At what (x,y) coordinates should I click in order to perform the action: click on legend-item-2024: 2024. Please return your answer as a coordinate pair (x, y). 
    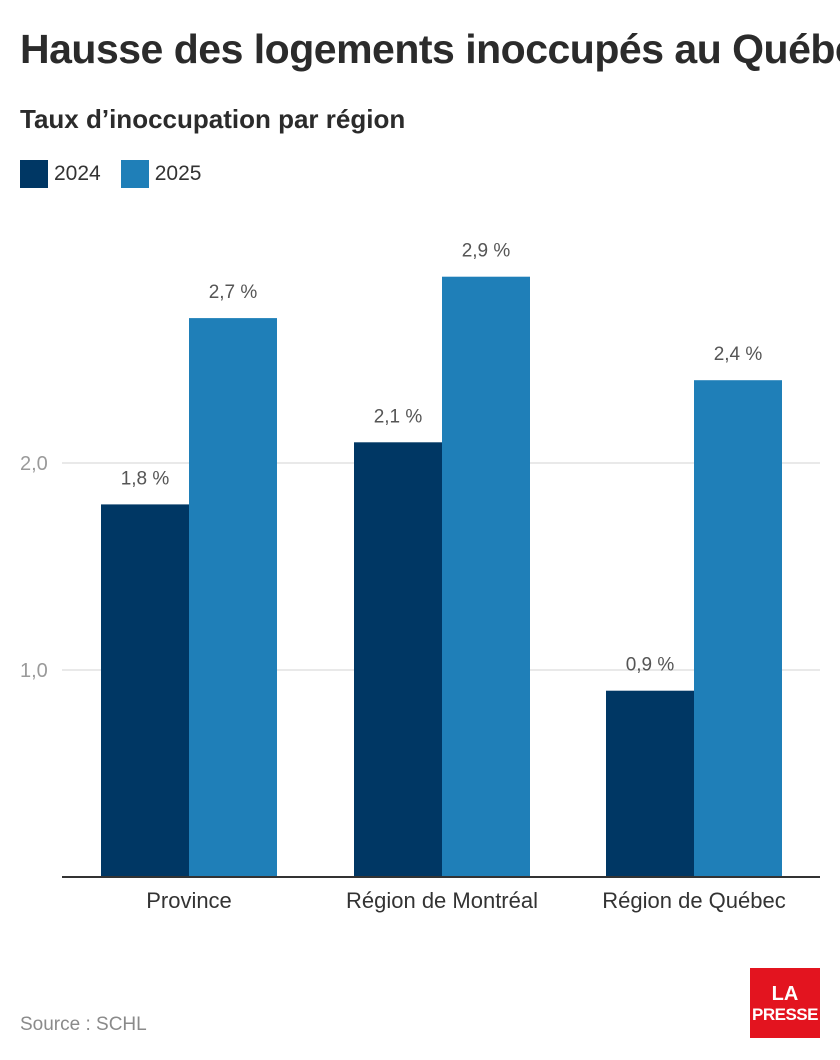
    Looking at the image, I should click on (60, 174).